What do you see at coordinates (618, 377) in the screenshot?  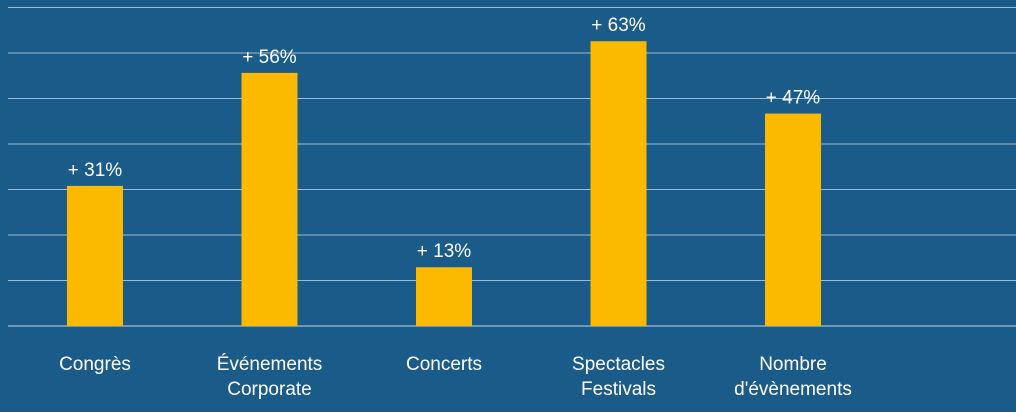 I see `x-tick-label: Spectacles Festivals` at bounding box center [618, 377].